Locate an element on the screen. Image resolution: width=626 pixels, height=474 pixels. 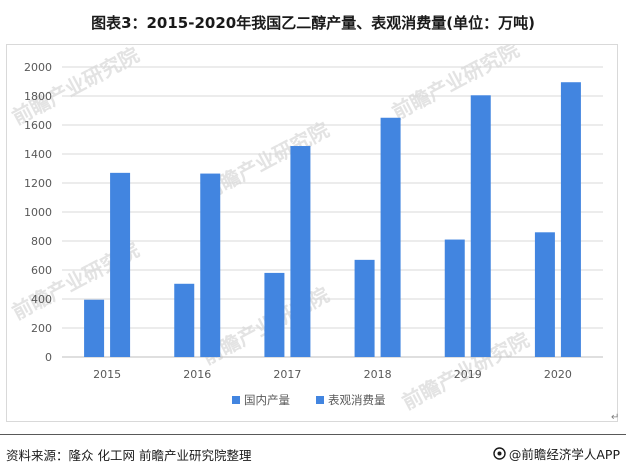
x-tick-label: 2015 is located at coordinates (107, 374).